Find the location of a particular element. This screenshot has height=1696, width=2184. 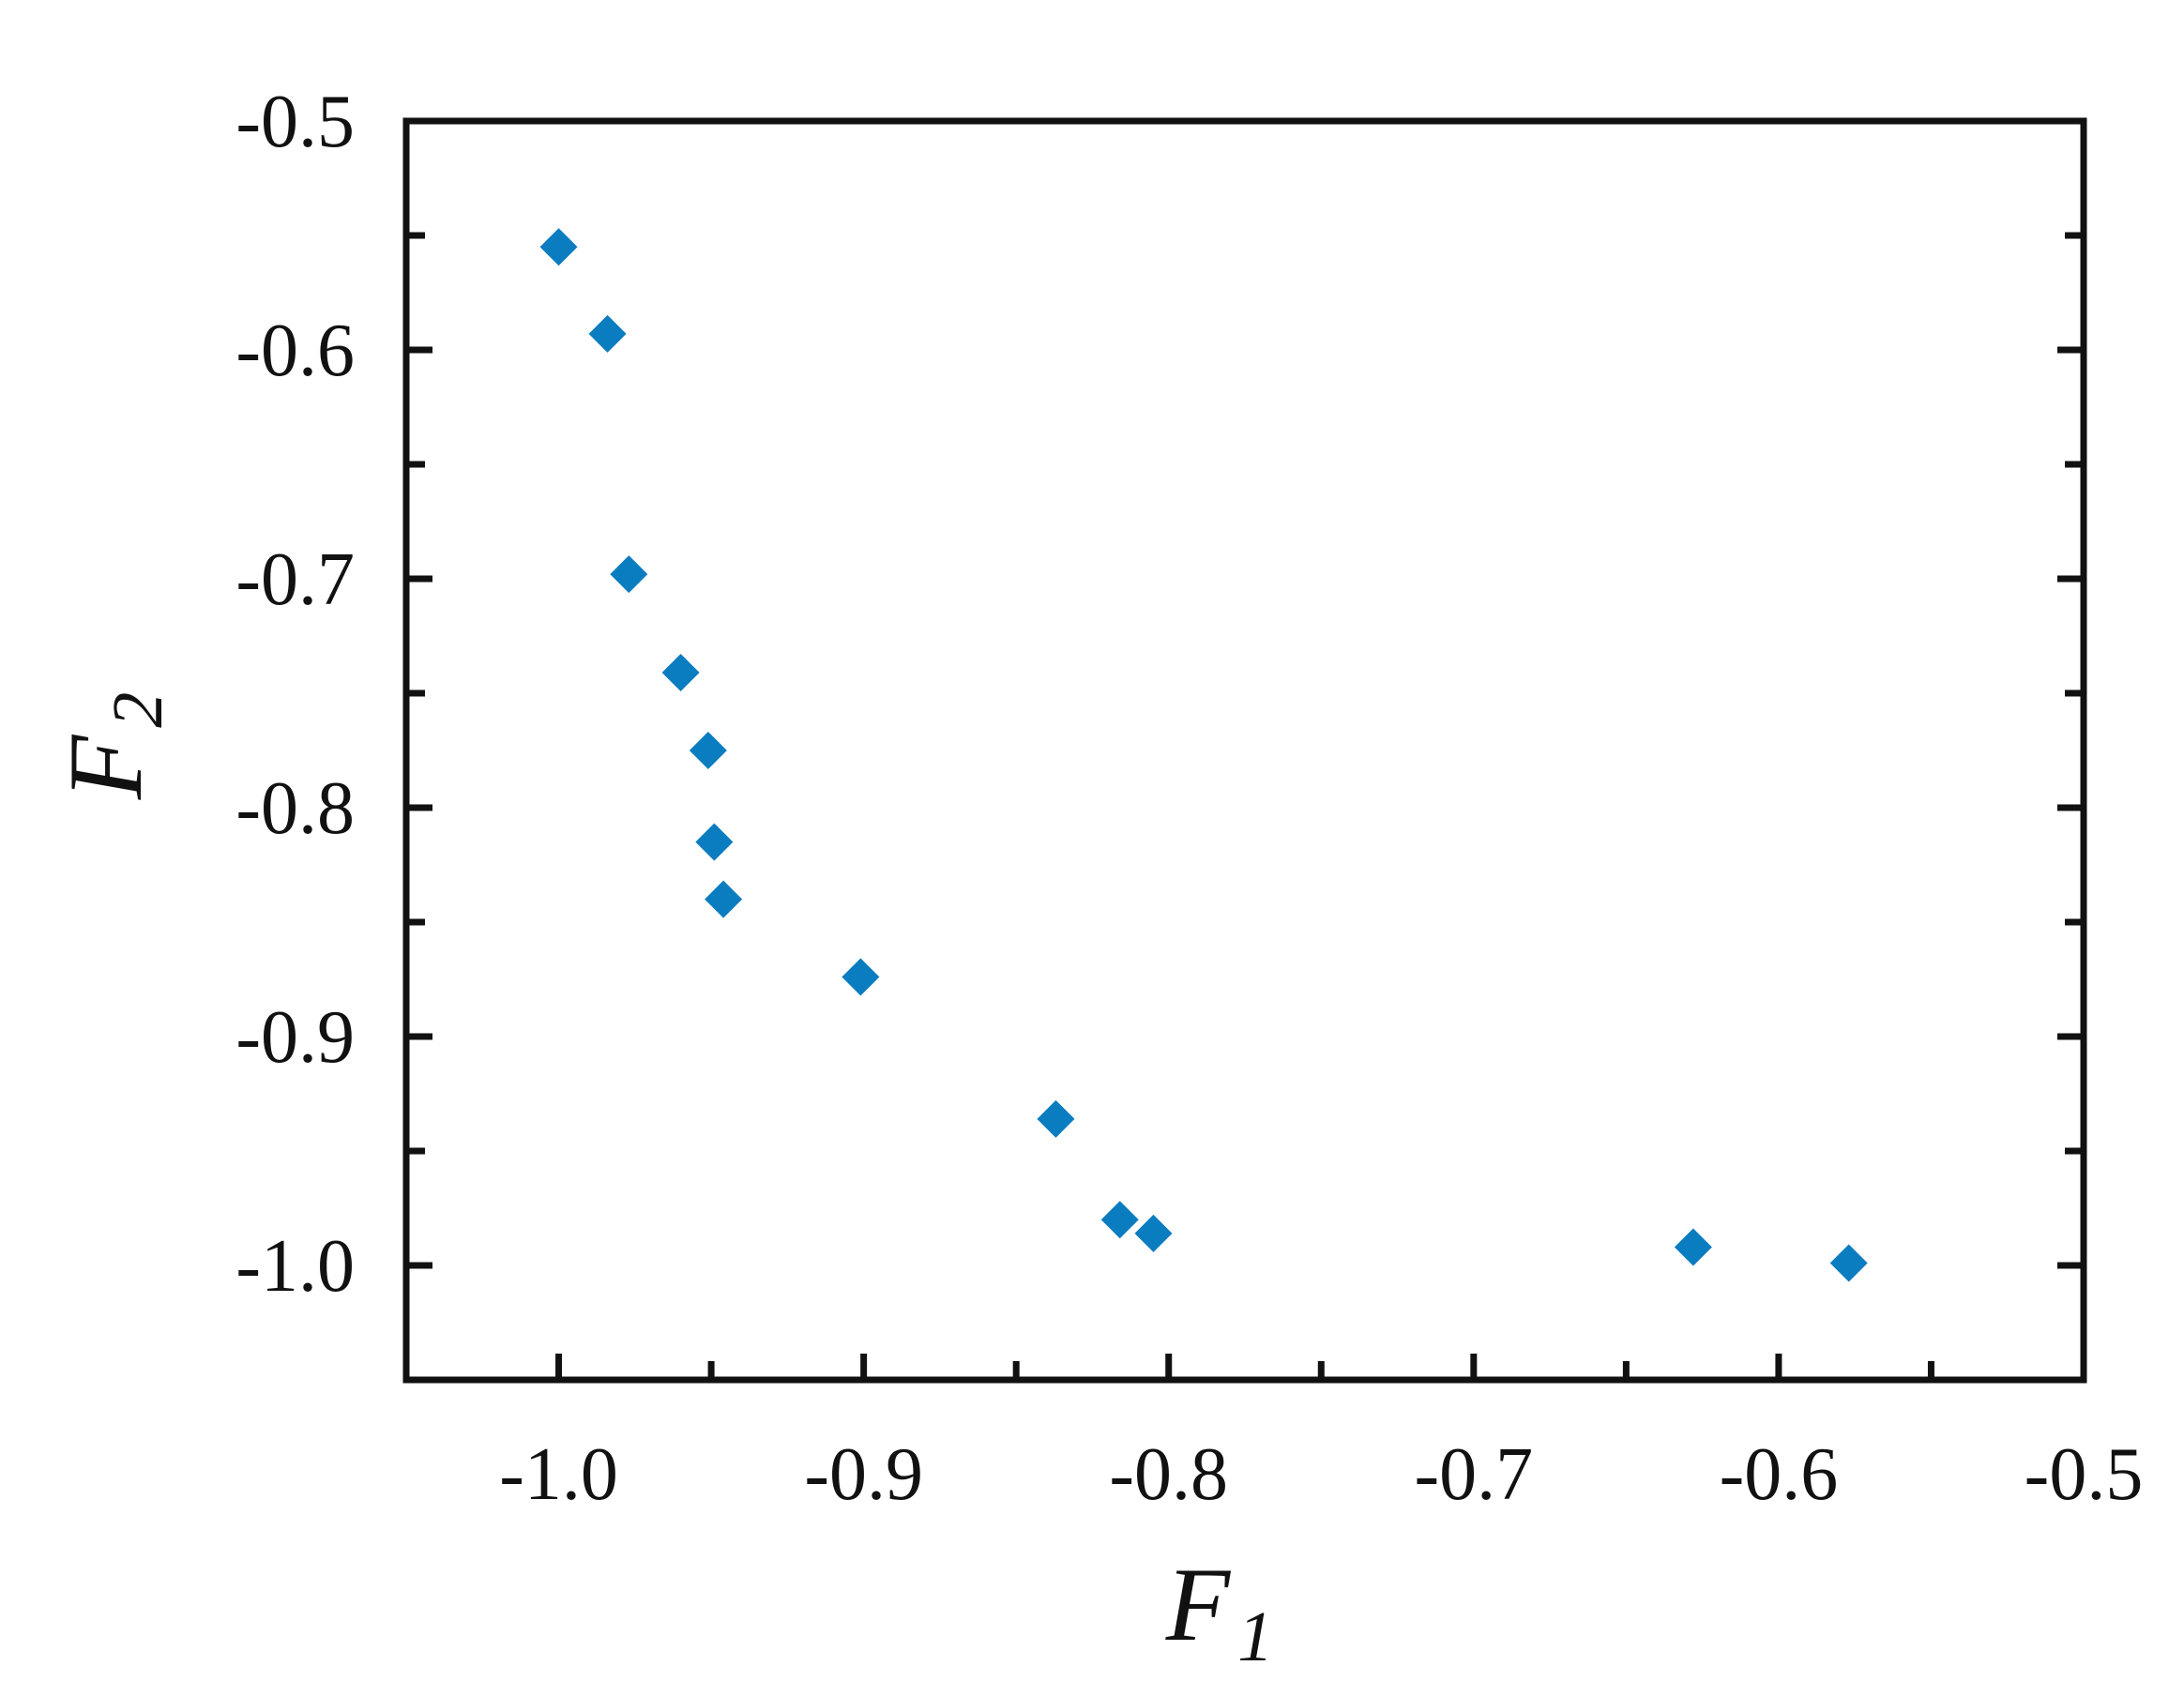

x-tick-label: -0.5 is located at coordinates (2084, 1475).